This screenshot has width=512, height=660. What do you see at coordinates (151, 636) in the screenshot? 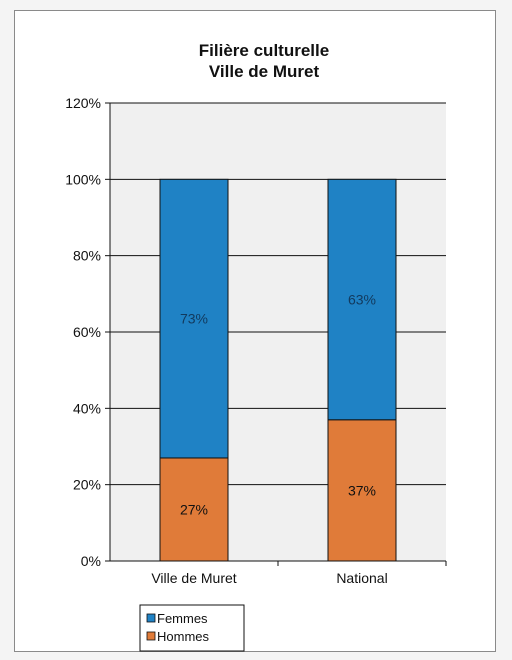
I see `legend-swatch-hommes` at bounding box center [151, 636].